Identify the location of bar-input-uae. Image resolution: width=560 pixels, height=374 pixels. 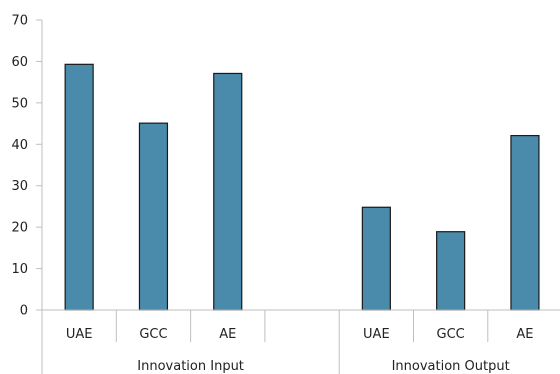
(79, 187).